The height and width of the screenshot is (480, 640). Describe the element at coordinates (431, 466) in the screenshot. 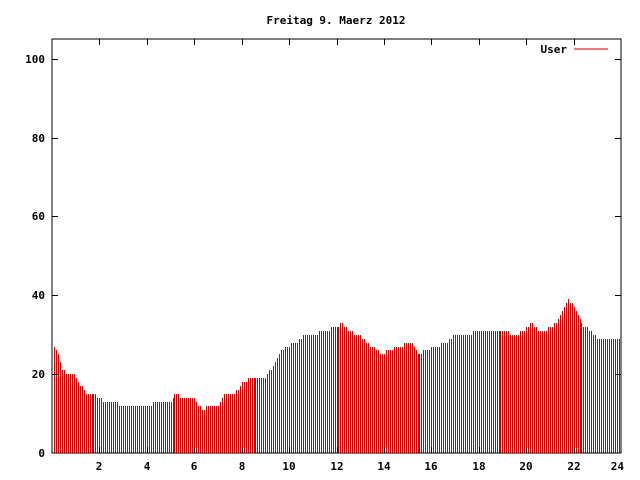

I see `x-tick-label: 16` at that location.